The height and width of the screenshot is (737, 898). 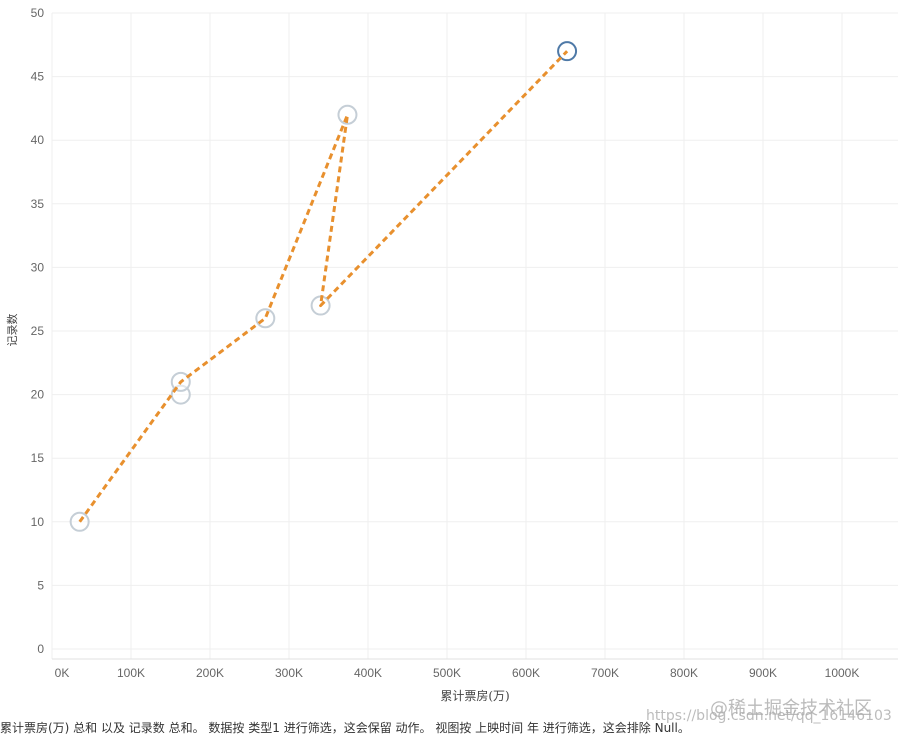 I want to click on y-tick-label: 35, so click(x=38, y=204).